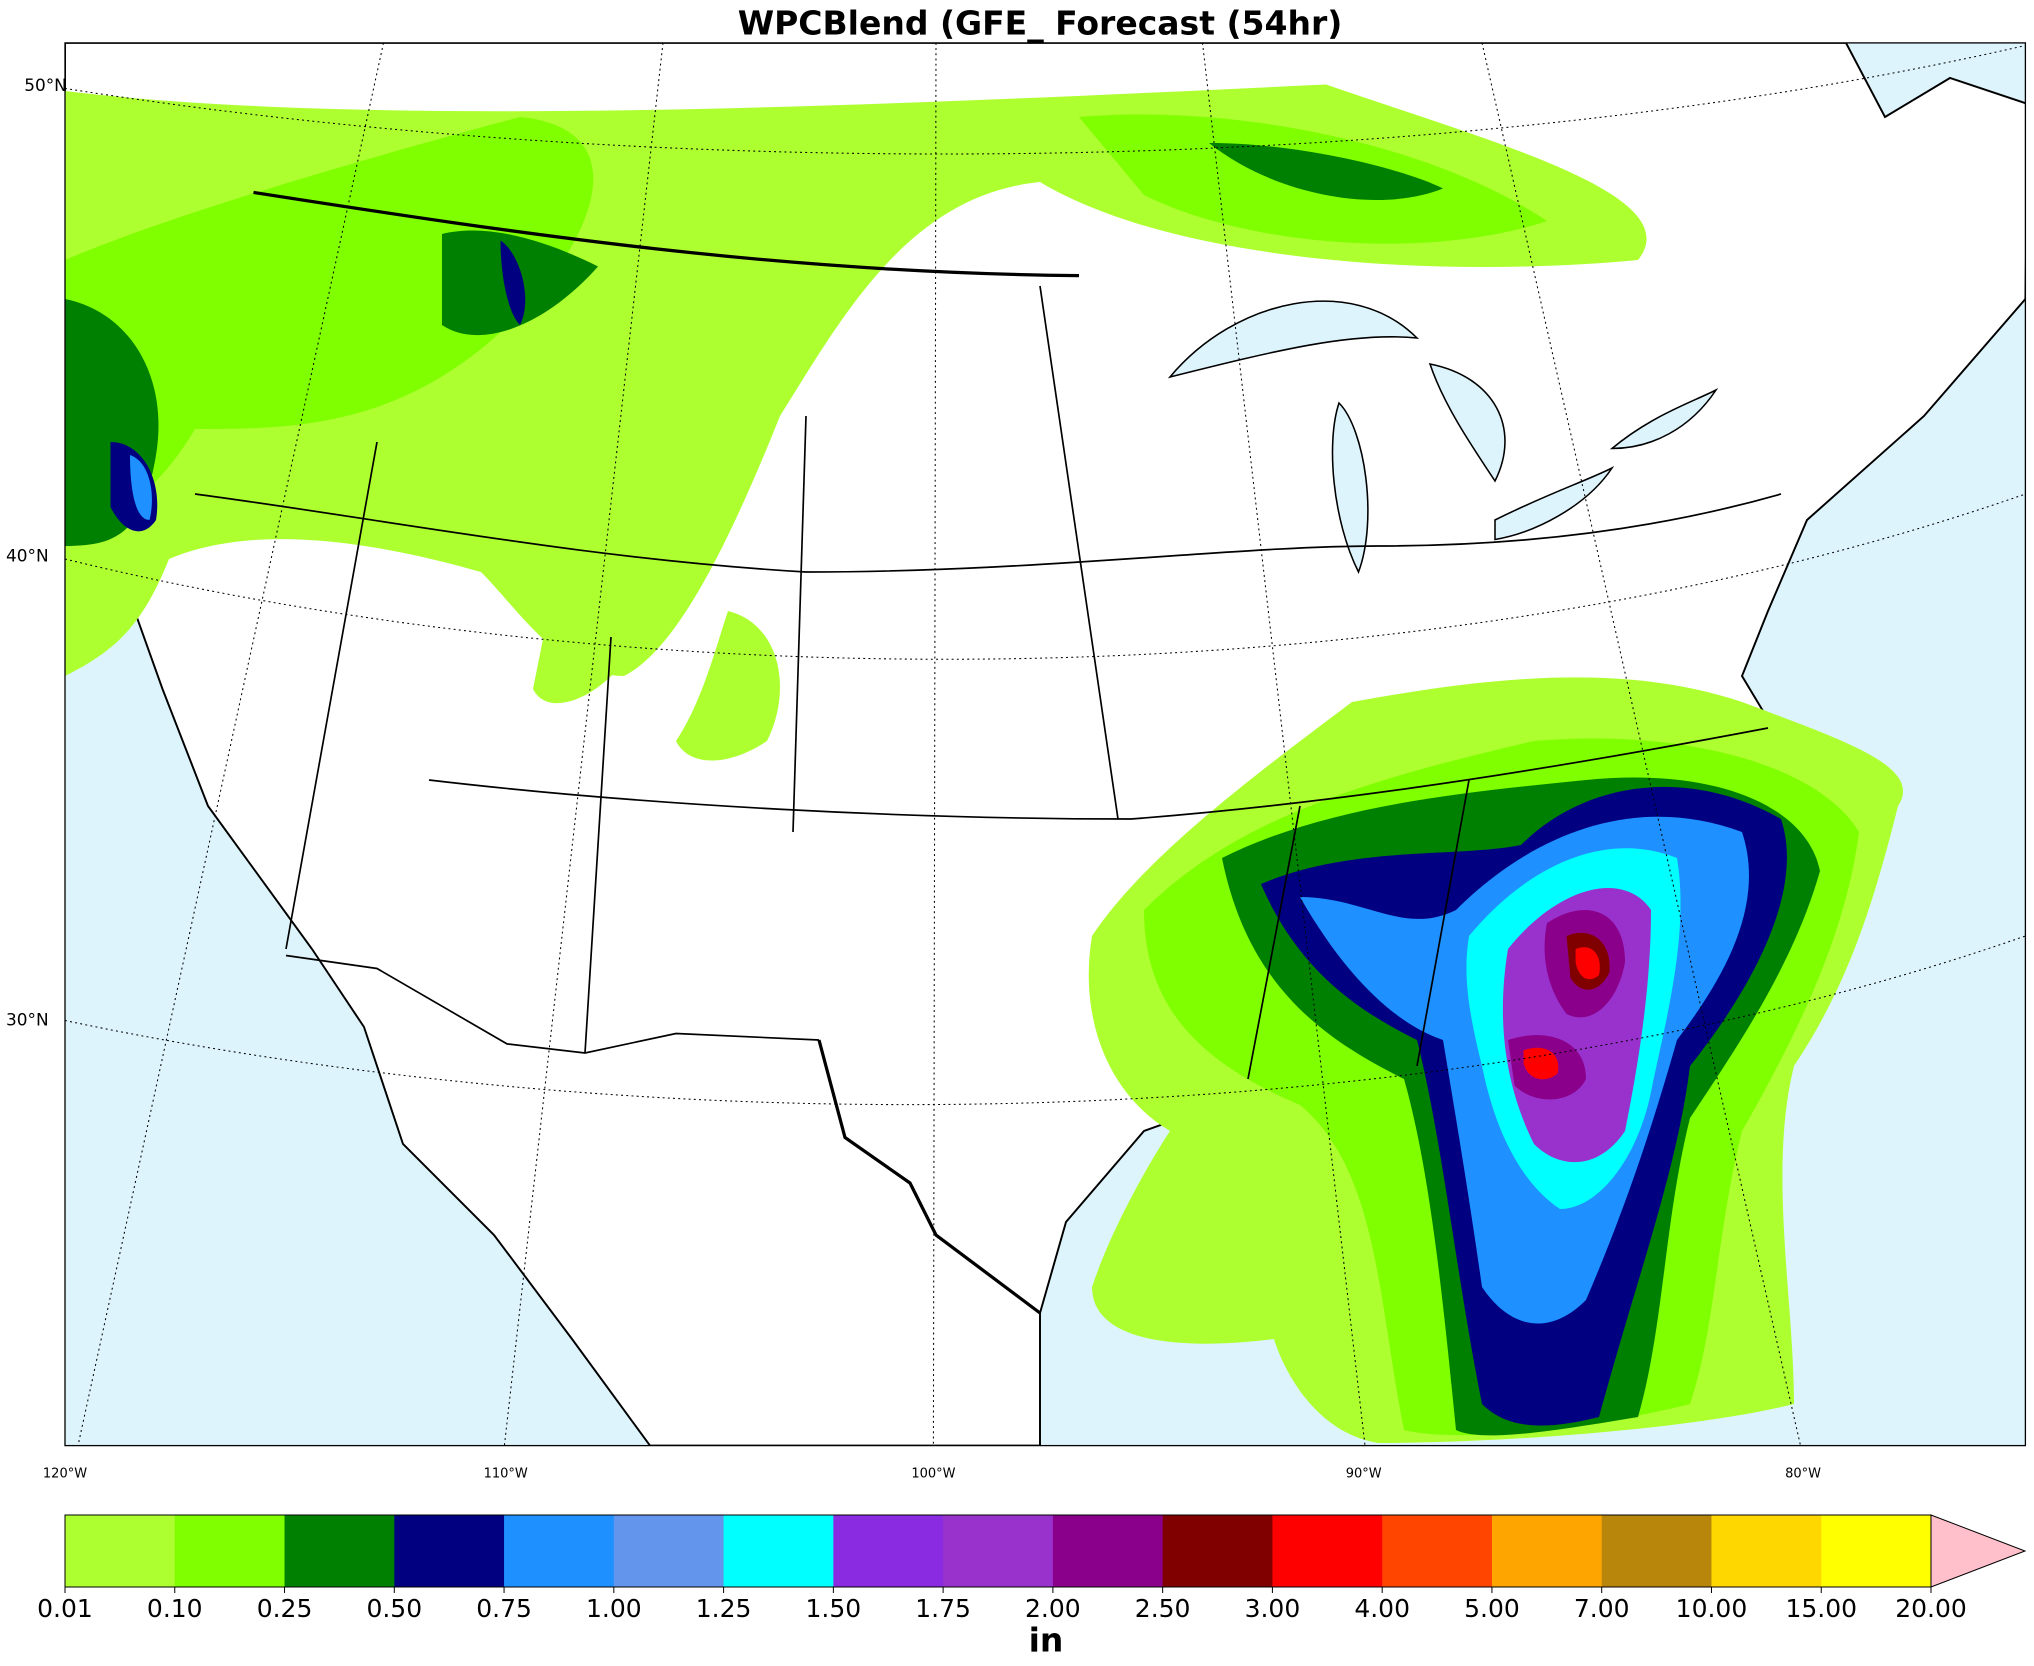 The width and height of the screenshot is (2034, 1666). I want to click on colorbar-tick-label: 7.00, so click(1602, 1608).